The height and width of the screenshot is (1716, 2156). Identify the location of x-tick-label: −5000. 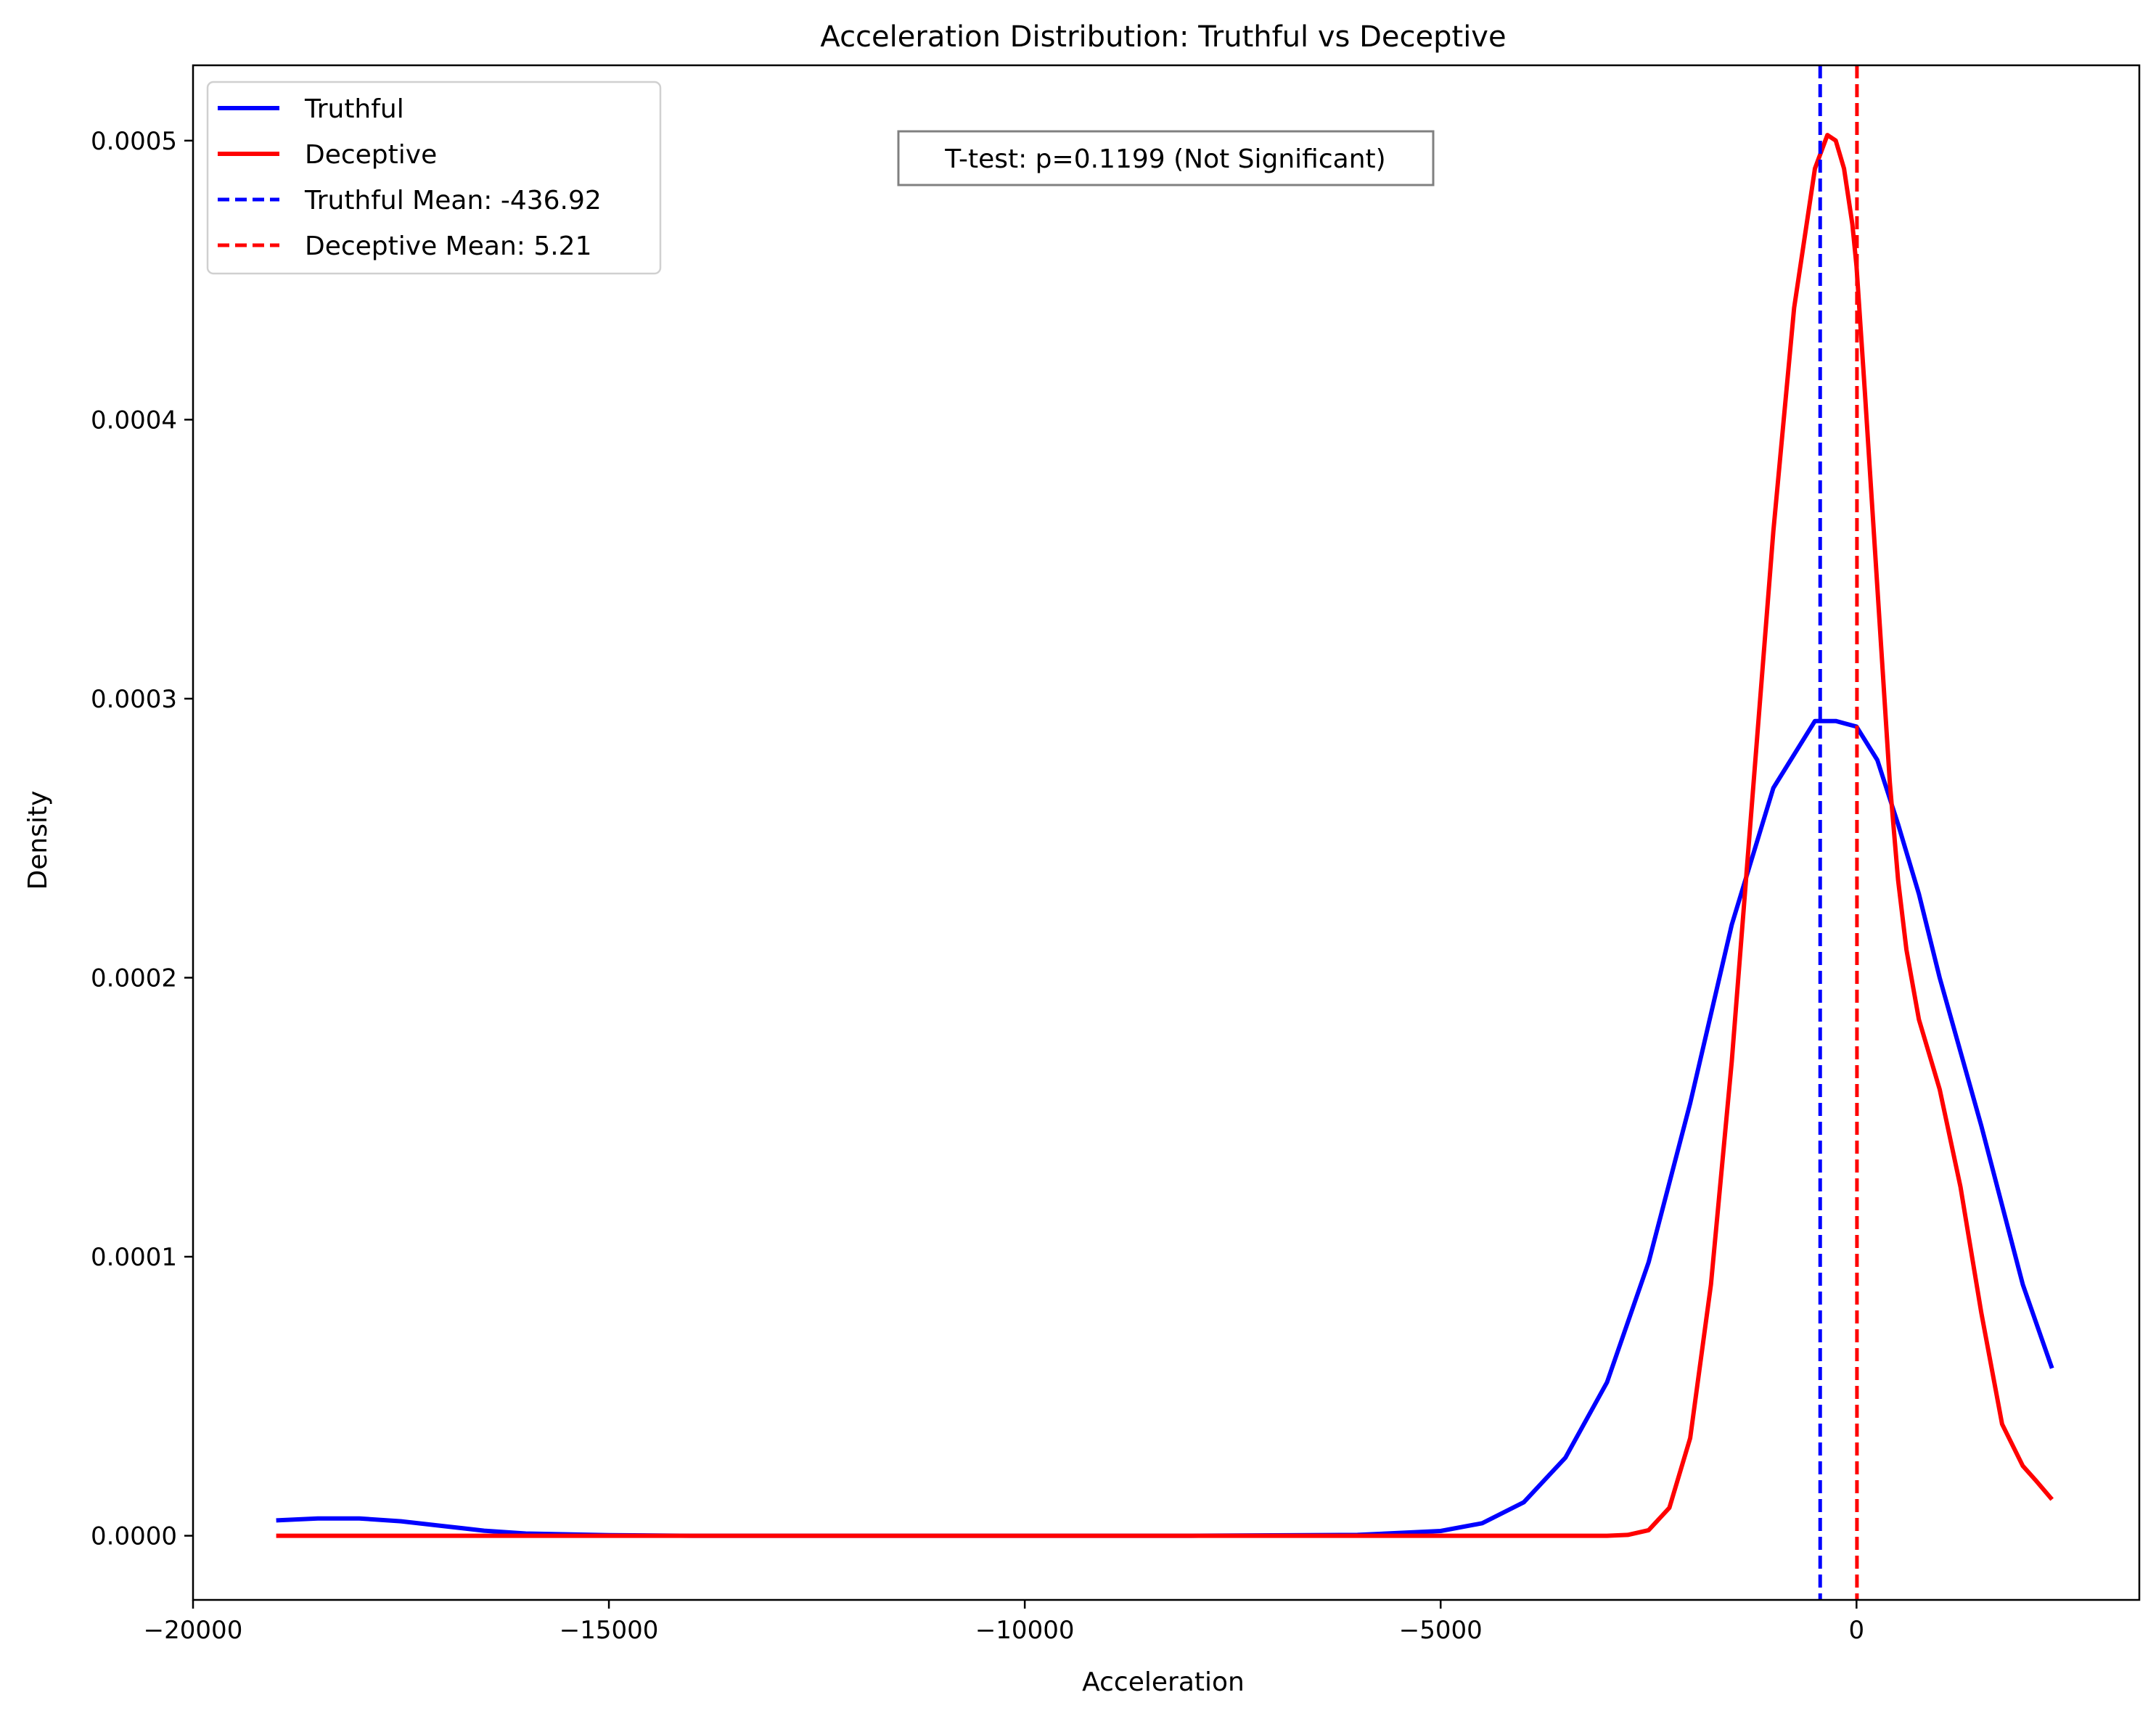
(1441, 1630).